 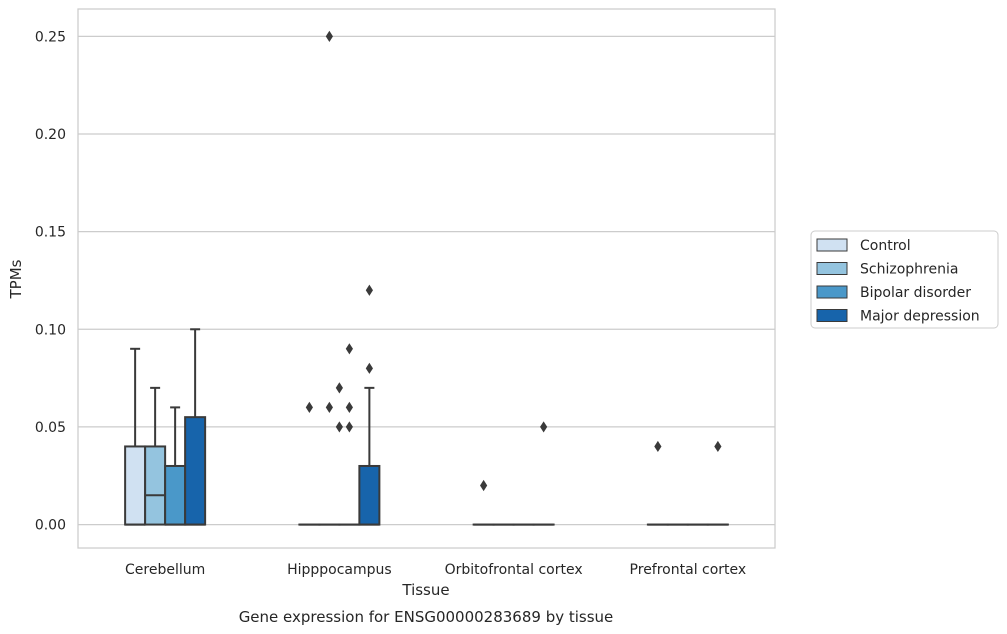 I want to click on y-axis-ticks: 0.00 0.05 0.10 0.15 0.20 0.25, so click(x=50, y=281).